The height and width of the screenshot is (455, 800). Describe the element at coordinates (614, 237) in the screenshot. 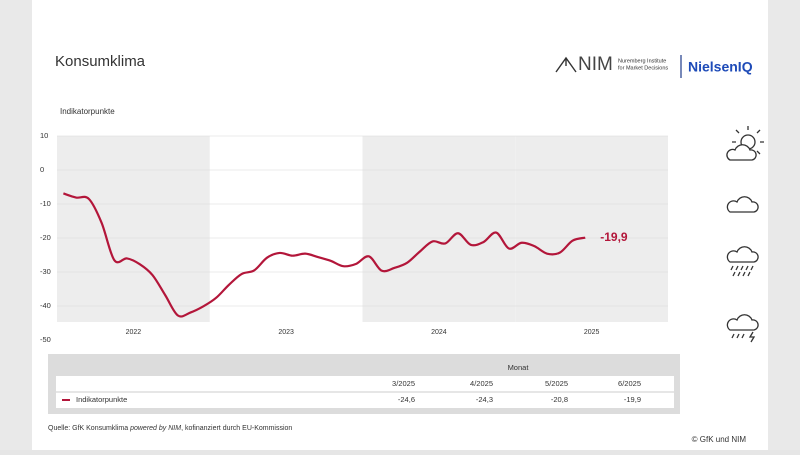

I see `data-label: -19,9` at that location.